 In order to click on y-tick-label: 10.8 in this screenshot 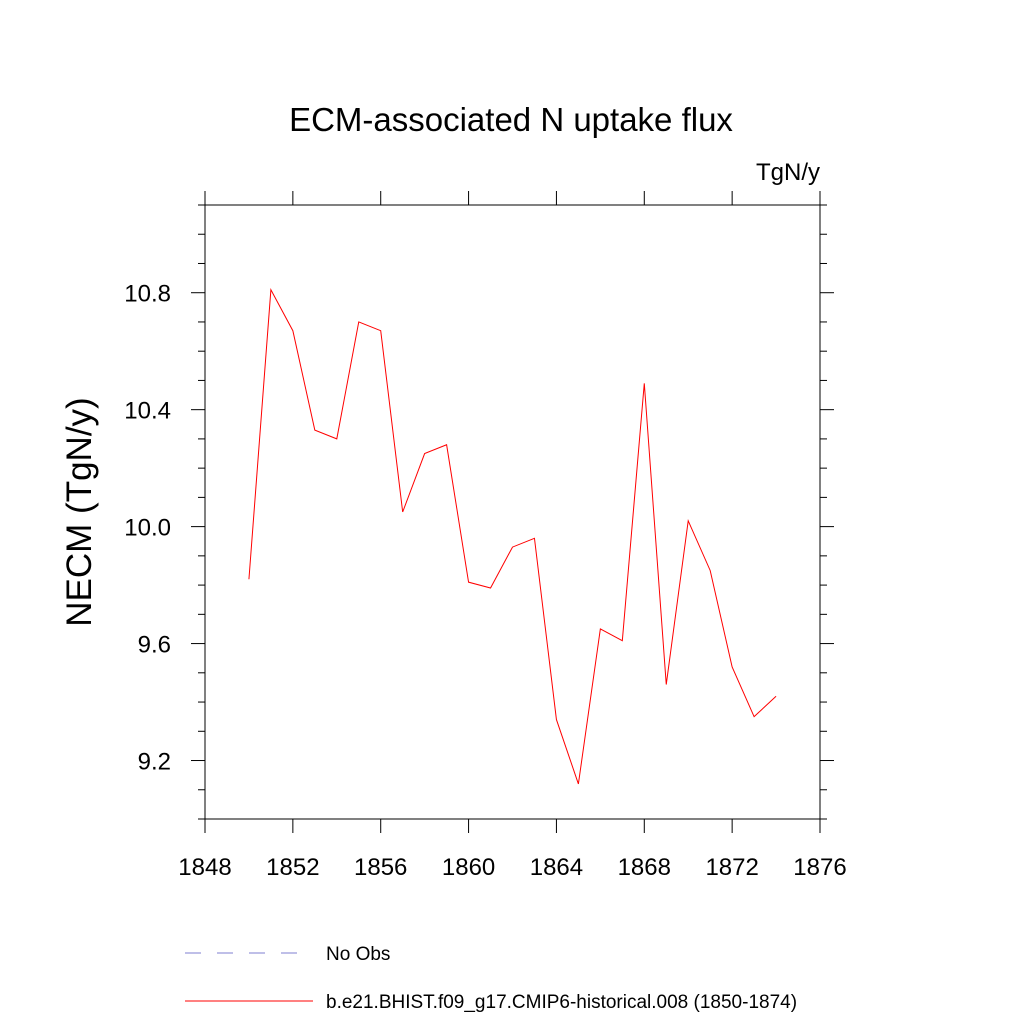, I will do `click(147, 294)`.